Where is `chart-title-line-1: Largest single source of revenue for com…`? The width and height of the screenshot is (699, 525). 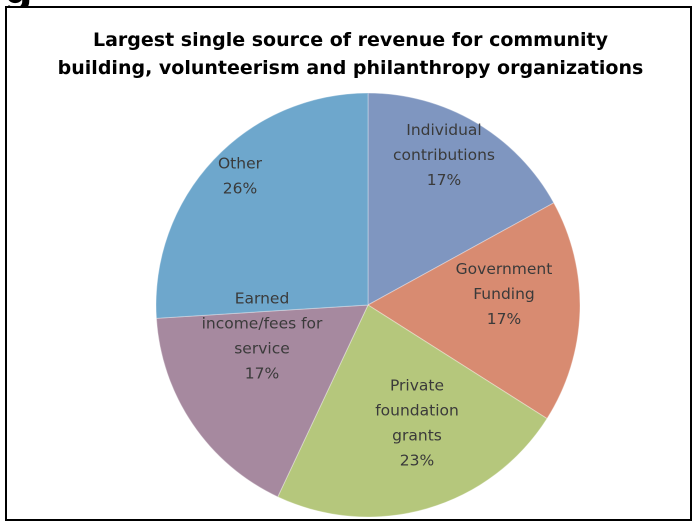 chart-title-line-1: Largest single source of revenue for com… is located at coordinates (350, 40).